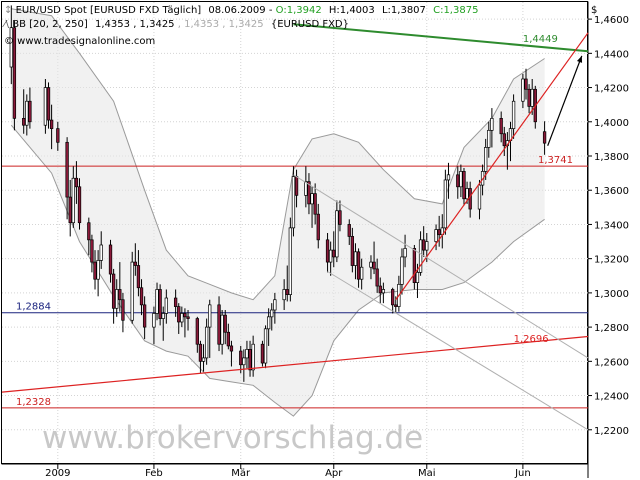 This screenshot has height=480, width=640. I want to click on y-tick-label: 1,3600, so click(611, 191).